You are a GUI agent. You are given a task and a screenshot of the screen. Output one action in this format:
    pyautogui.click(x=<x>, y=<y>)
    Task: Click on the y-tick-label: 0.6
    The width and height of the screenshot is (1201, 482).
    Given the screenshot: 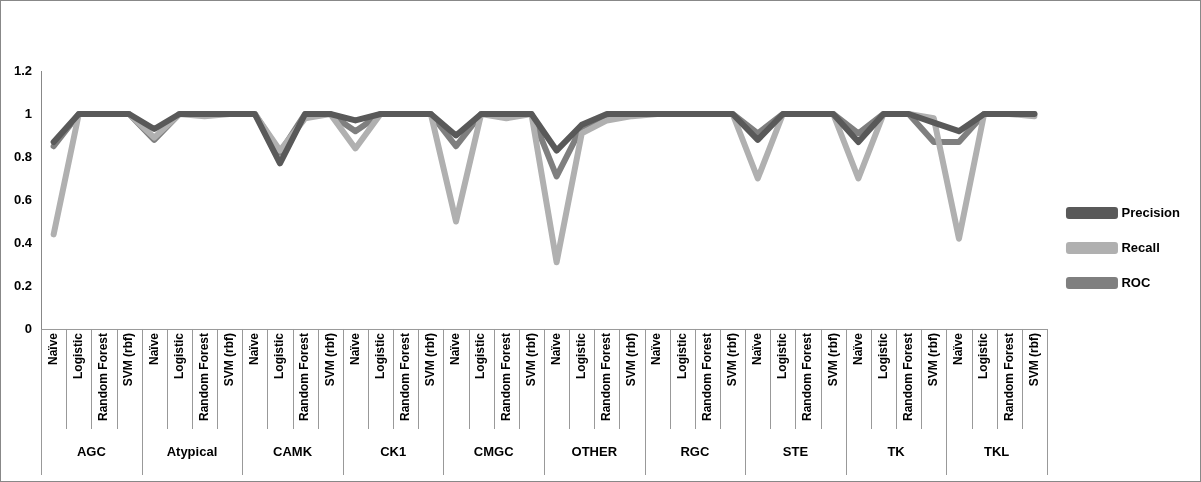 What is the action you would take?
    pyautogui.click(x=23, y=199)
    